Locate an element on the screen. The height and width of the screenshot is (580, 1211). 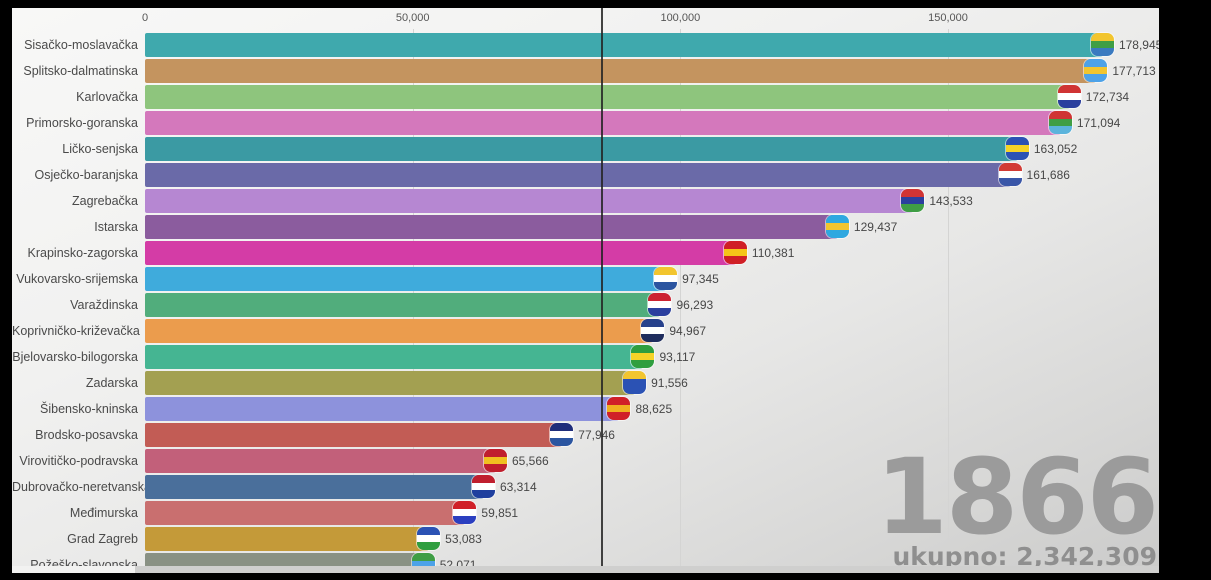
county-label: Varaždinska is located at coordinates (104, 305).